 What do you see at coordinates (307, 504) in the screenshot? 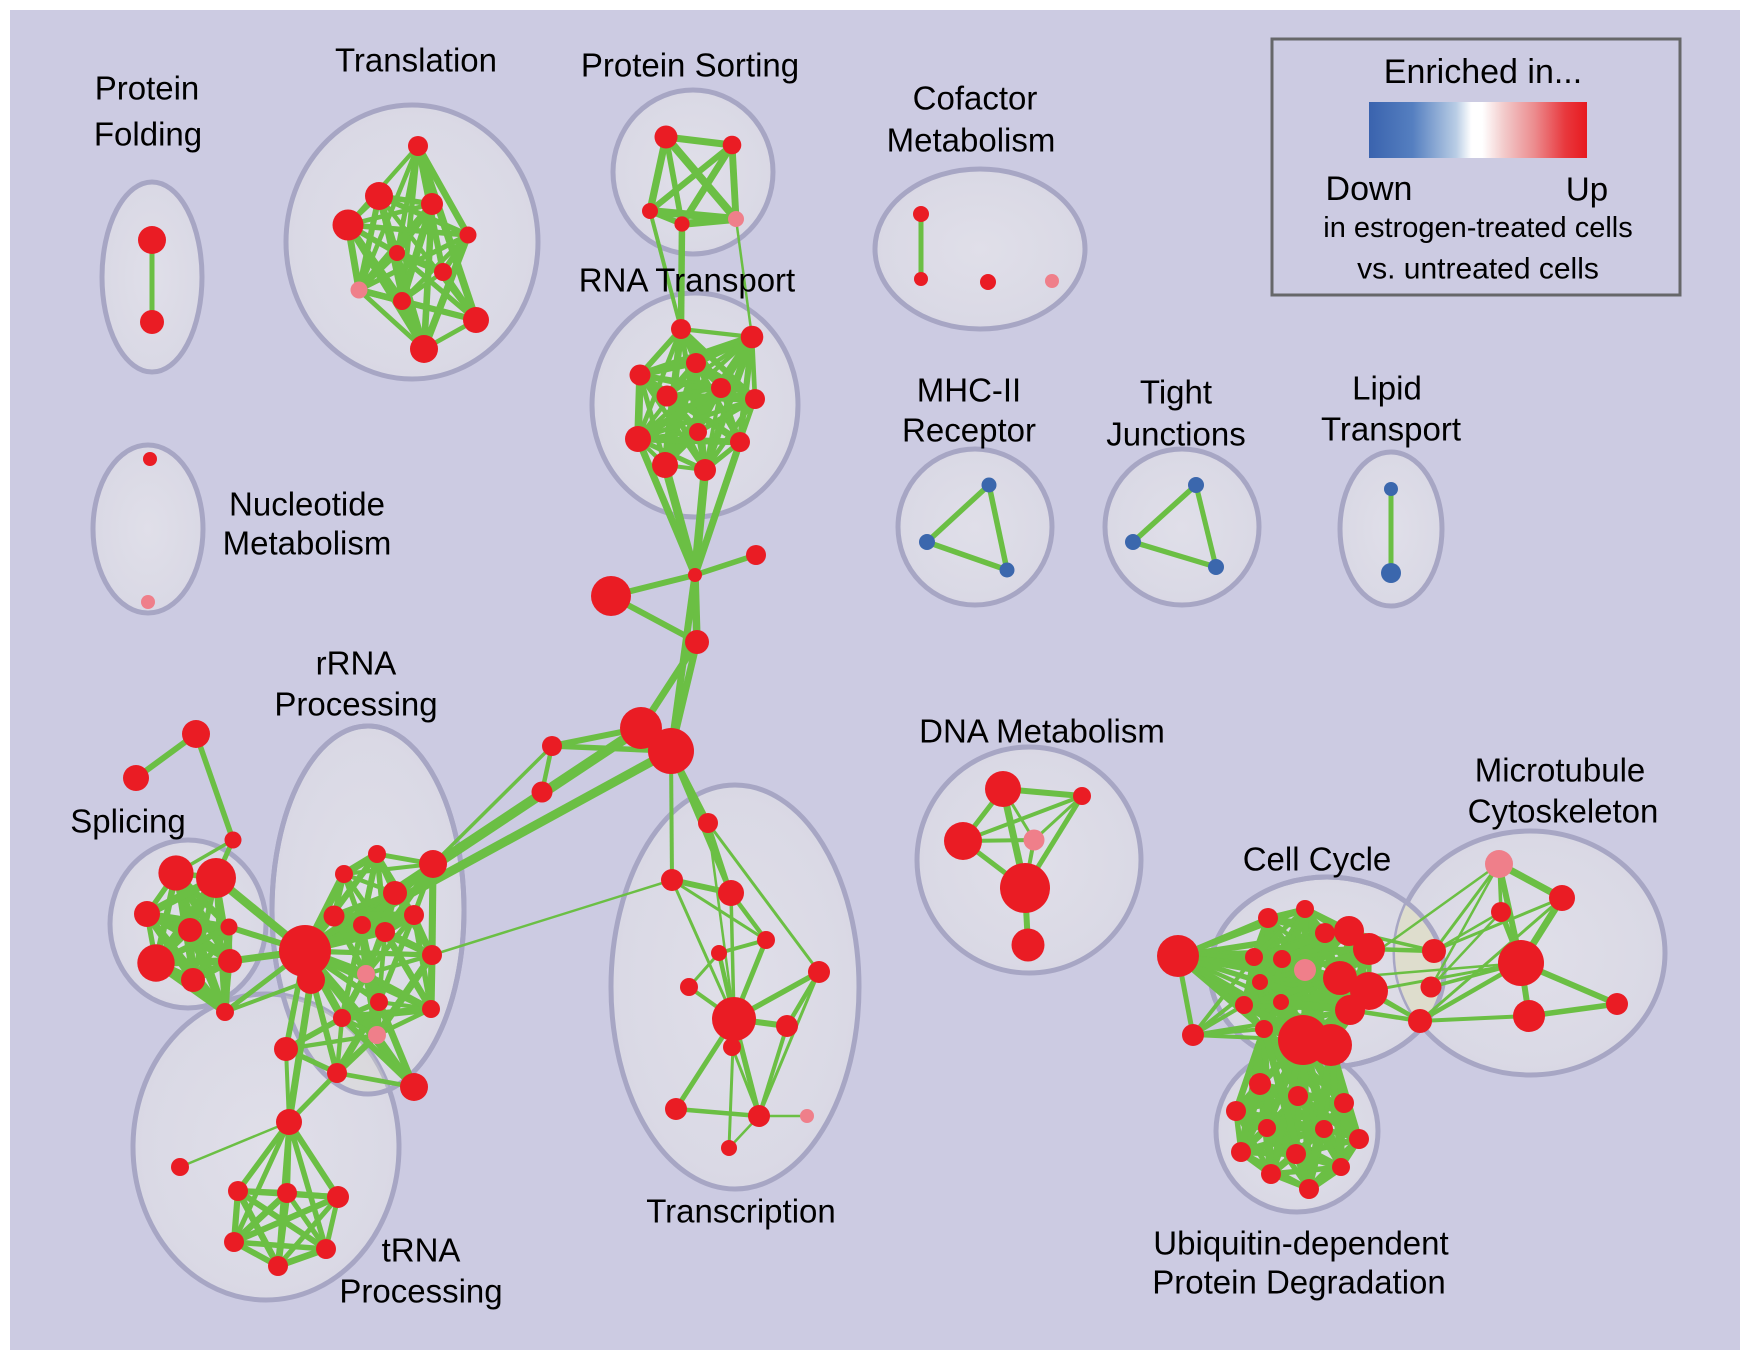
I see `svg-text: Nucleotide` at bounding box center [307, 504].